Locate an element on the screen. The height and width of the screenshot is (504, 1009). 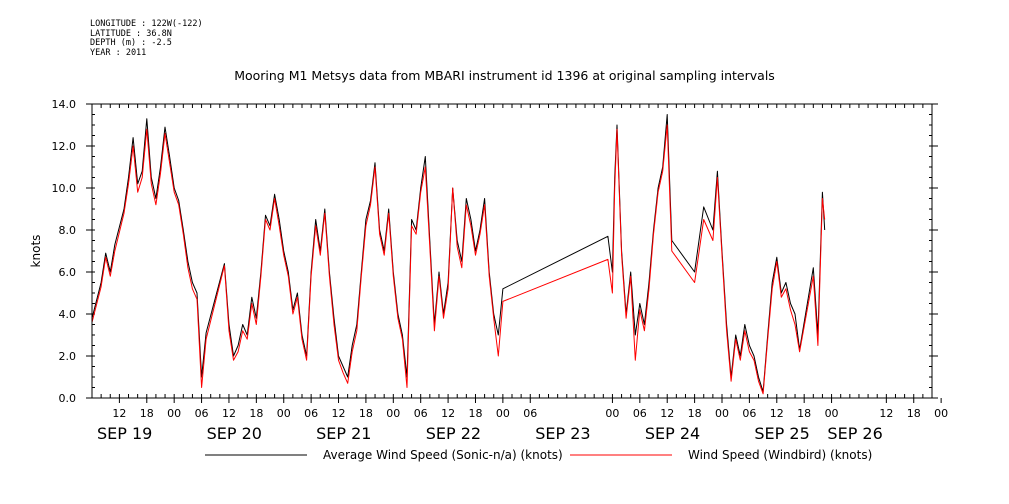
y-tick-label: 10.0 is located at coordinates (64, 188).